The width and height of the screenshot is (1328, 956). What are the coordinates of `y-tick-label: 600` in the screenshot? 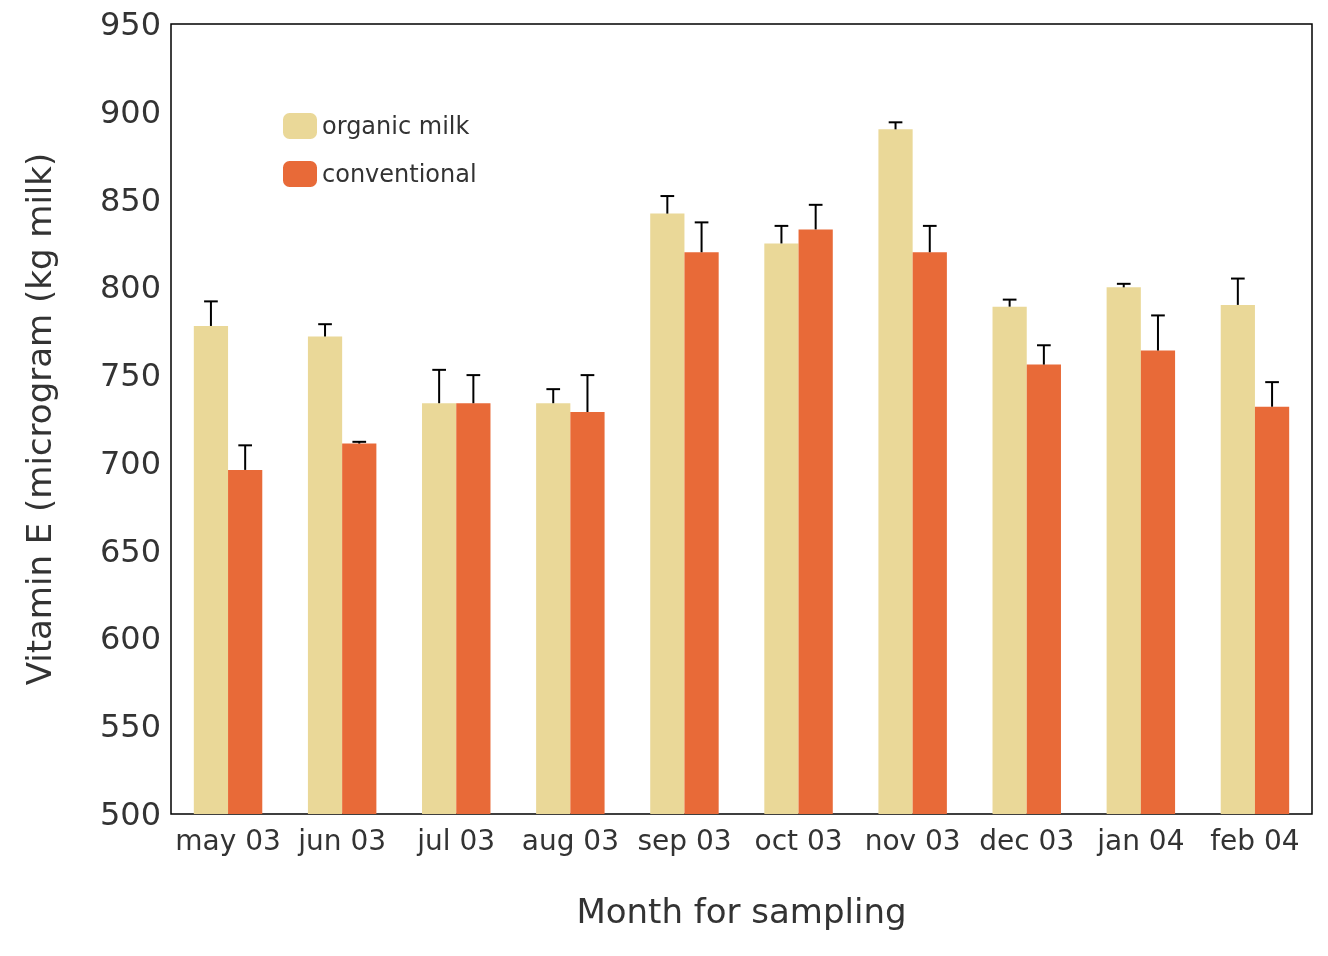 It's located at (130, 638).